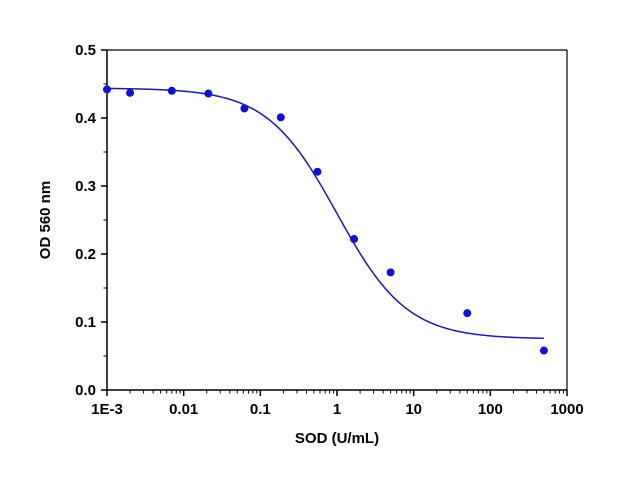  Describe the element at coordinates (85, 322) in the screenshot. I see `y-tick-label: 0.1` at that location.